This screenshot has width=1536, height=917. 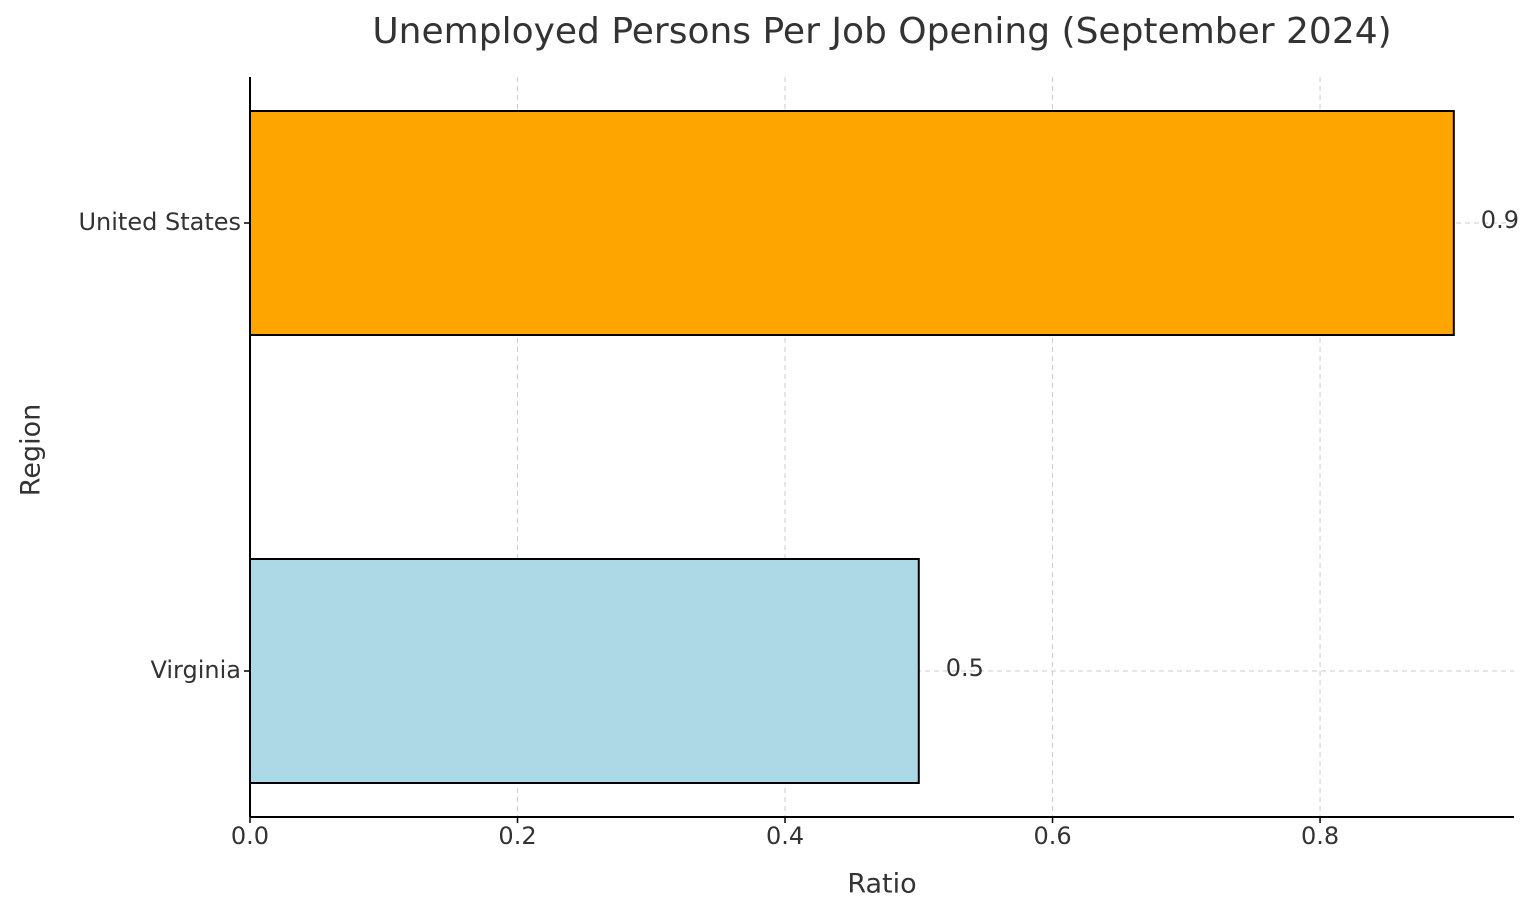 I want to click on y-tick-label: Virginia, so click(x=196, y=670).